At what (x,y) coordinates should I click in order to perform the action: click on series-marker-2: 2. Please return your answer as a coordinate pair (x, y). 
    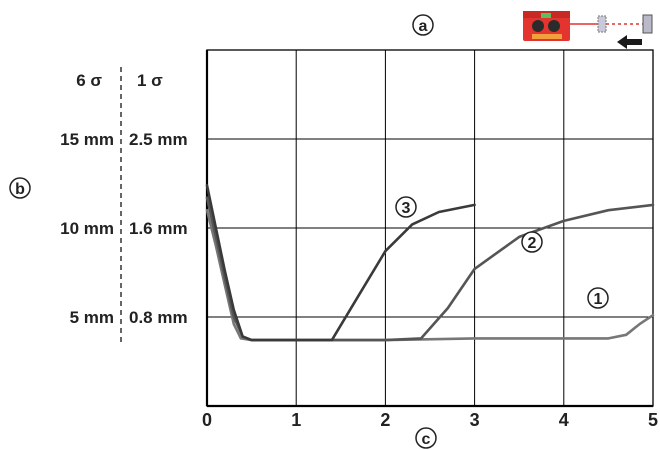
    Looking at the image, I should click on (532, 242).